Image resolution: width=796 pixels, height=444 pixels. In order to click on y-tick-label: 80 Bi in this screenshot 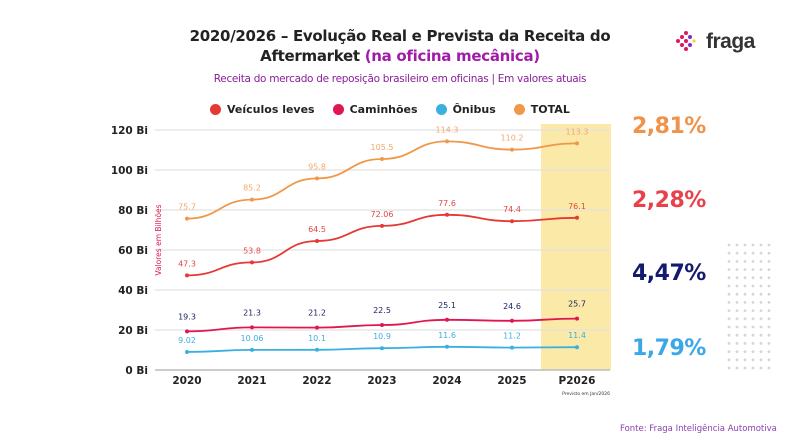, I will do `click(133, 211)`.